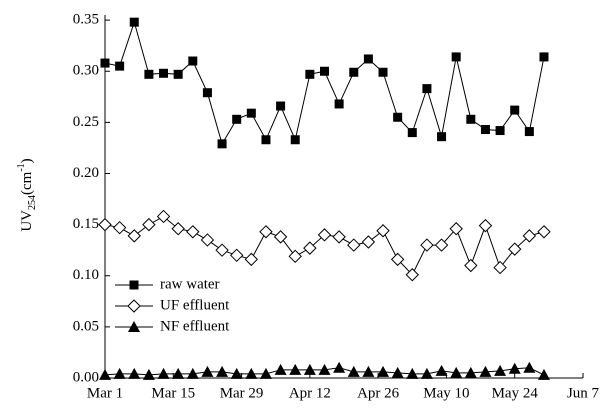 Image resolution: width=607 pixels, height=408 pixels. What do you see at coordinates (27, 194) in the screenshot?
I see `y-axis-label: UV254(cm-1)` at bounding box center [27, 194].